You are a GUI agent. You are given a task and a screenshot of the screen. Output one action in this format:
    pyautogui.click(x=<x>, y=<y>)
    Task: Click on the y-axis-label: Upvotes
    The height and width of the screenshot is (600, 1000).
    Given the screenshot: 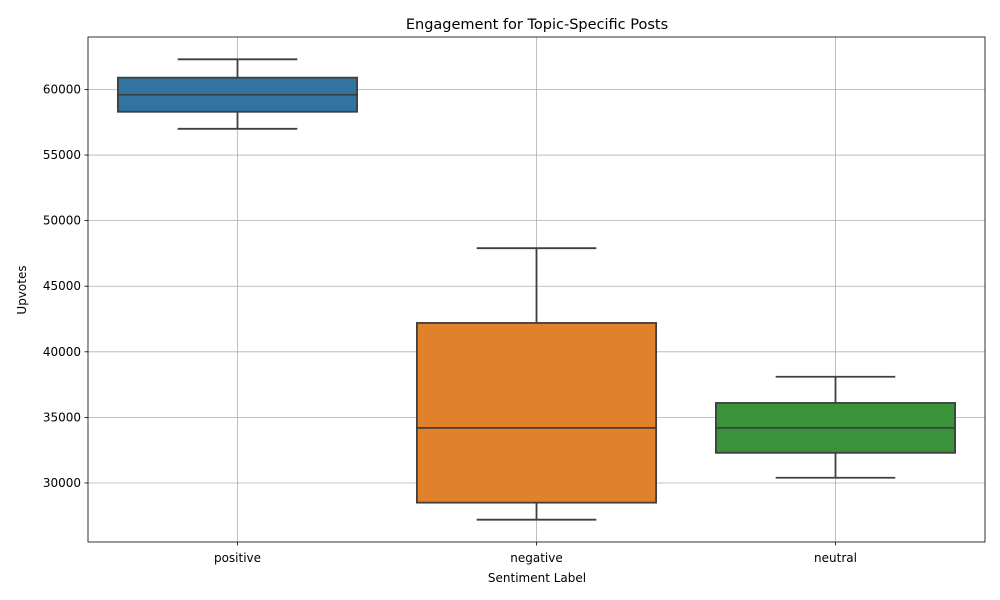 What is the action you would take?
    pyautogui.click(x=22, y=289)
    